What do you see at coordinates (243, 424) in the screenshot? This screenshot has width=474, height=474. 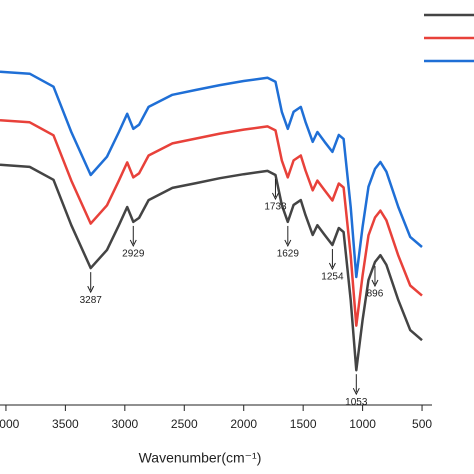 I see `x-tick-label: 2000` at bounding box center [243, 424].